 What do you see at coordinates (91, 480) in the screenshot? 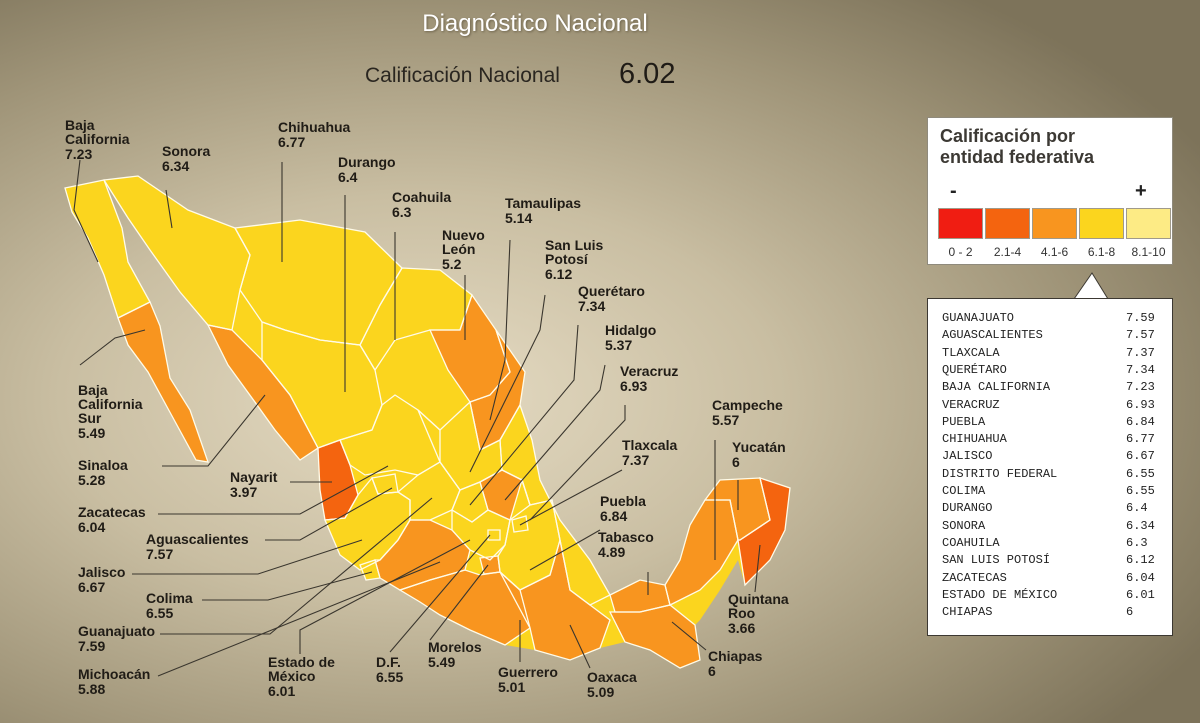
I see `state-label-value: 5.28` at bounding box center [91, 480].